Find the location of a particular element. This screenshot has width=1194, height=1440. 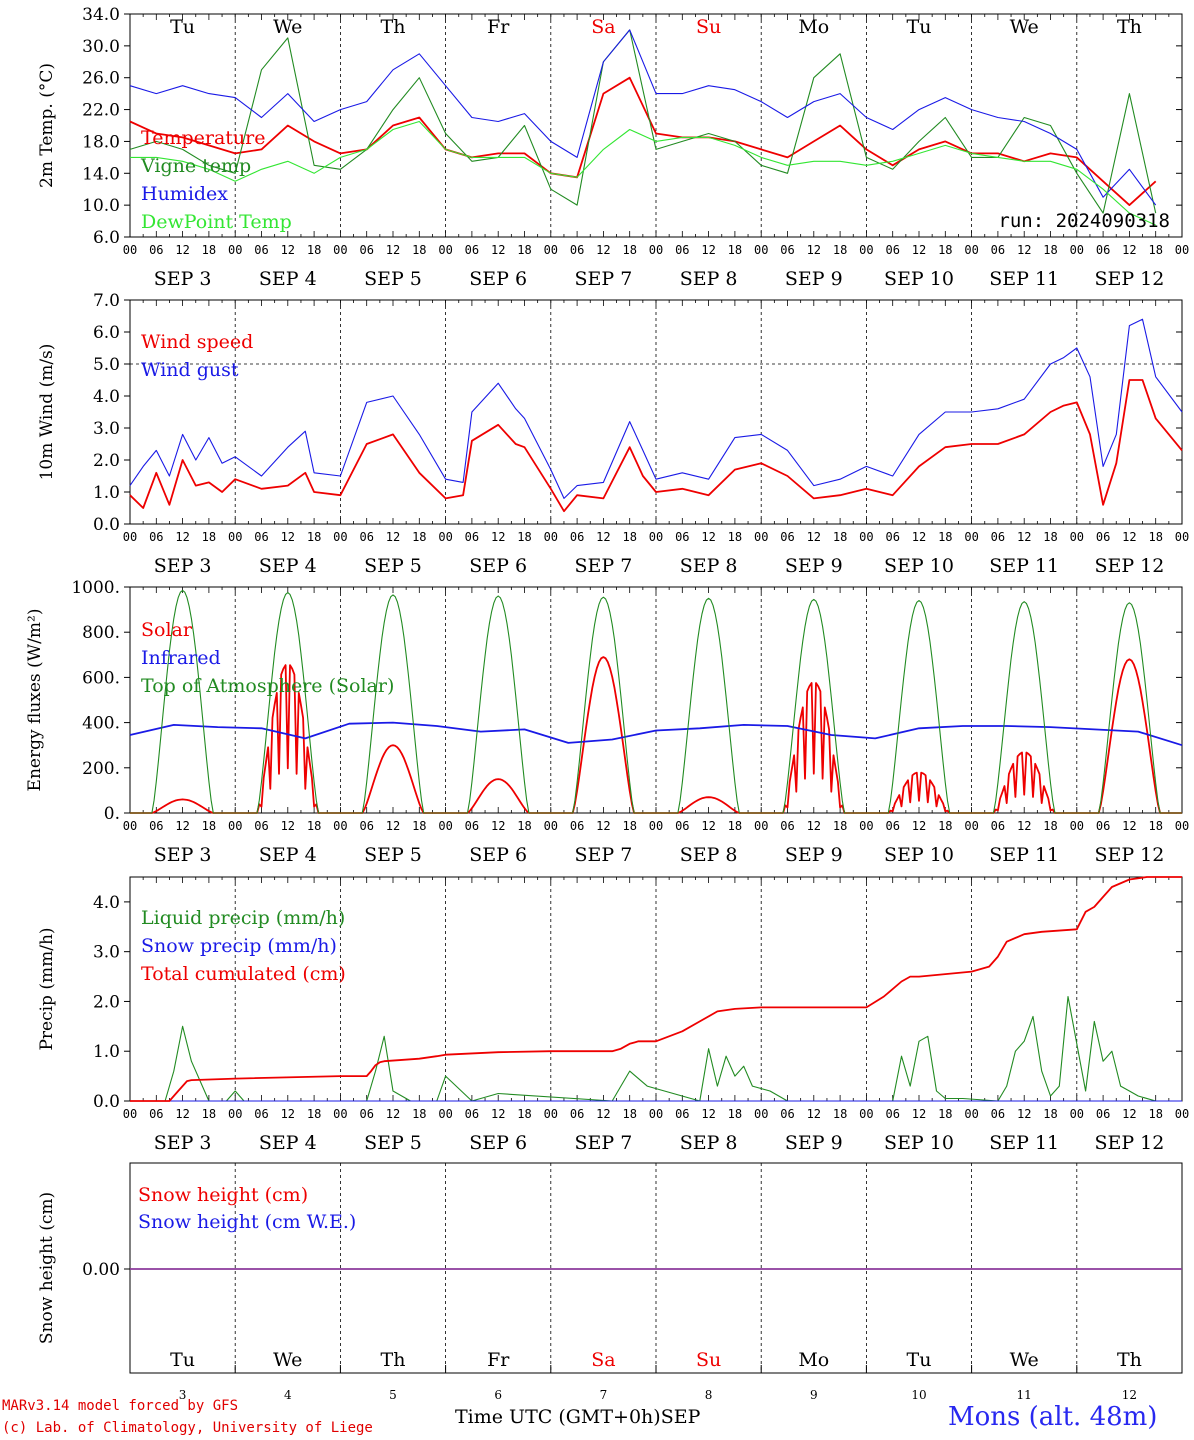

date-label: SEP 10 is located at coordinates (919, 566).